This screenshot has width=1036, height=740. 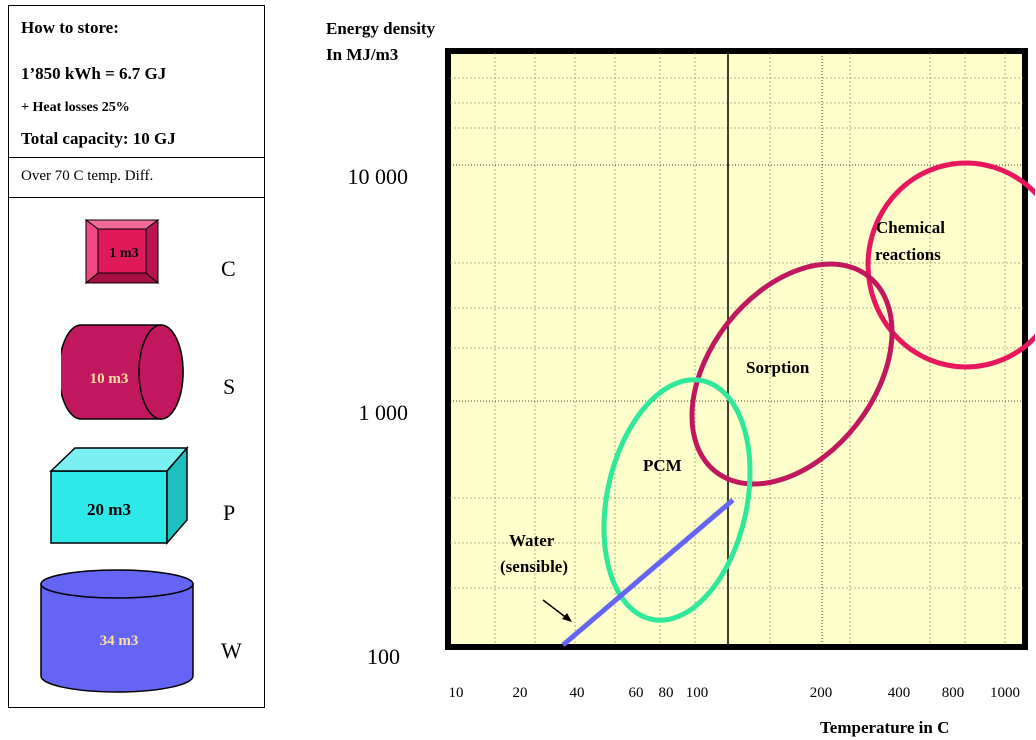 What do you see at coordinates (648, 572) in the screenshot?
I see `water-sensible-line` at bounding box center [648, 572].